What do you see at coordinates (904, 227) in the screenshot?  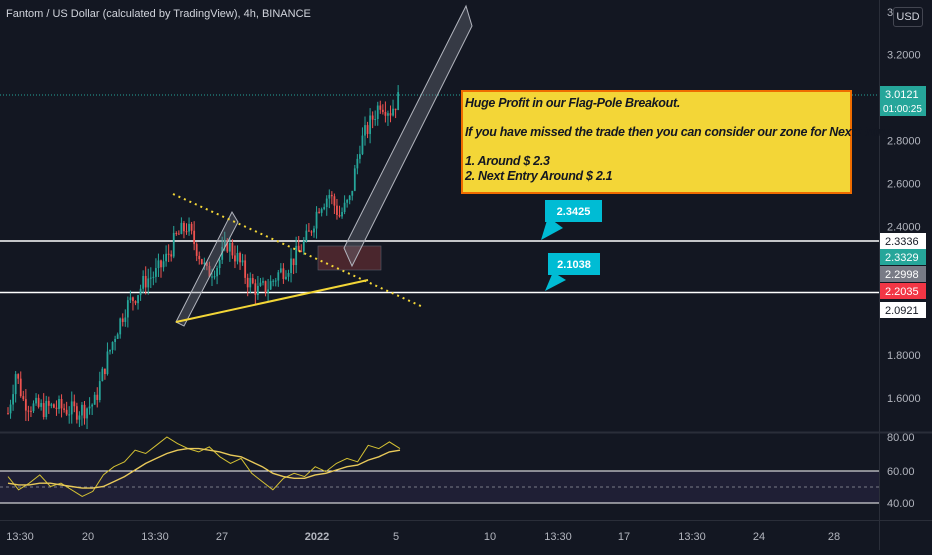 I see `y-tick-label: 2.4000` at bounding box center [904, 227].